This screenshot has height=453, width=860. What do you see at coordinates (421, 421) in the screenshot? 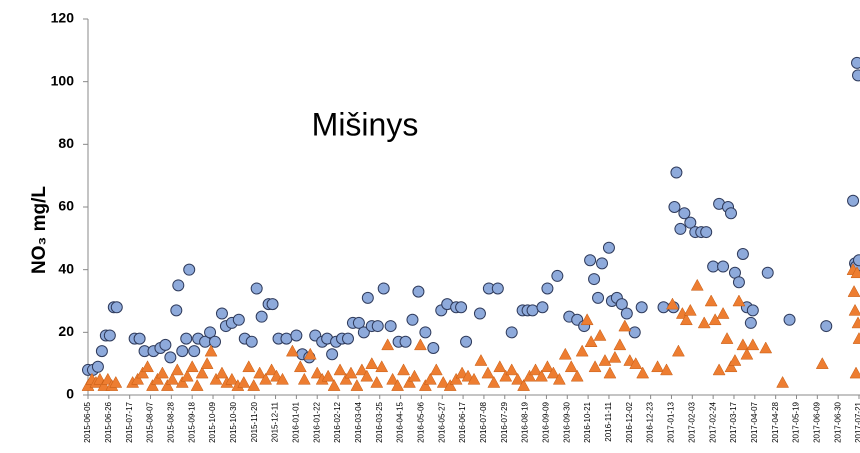
I see `x-tick-label: 2016-05-06` at bounding box center [421, 421].